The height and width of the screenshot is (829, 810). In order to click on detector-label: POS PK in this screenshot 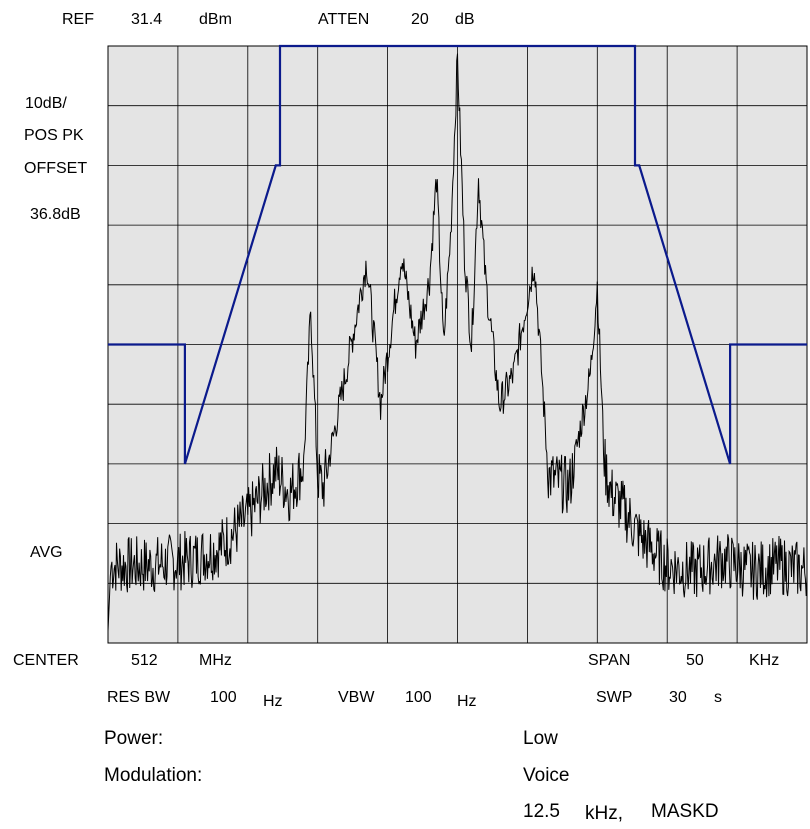, I will do `click(54, 135)`.